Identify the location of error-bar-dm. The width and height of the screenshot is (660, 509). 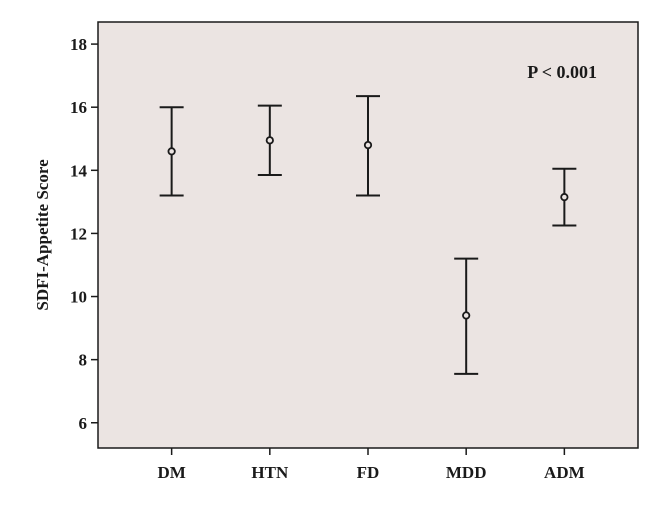
(171, 151).